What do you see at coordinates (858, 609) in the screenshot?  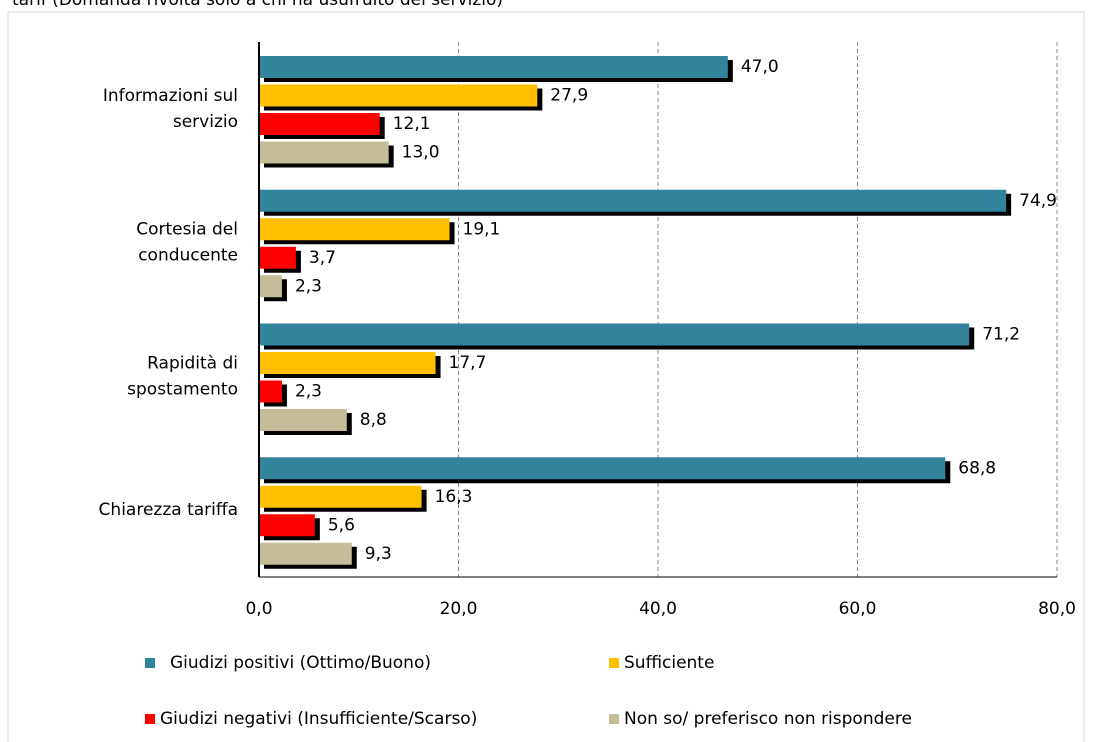 I see `x-tick-label: 60,0` at bounding box center [858, 609].